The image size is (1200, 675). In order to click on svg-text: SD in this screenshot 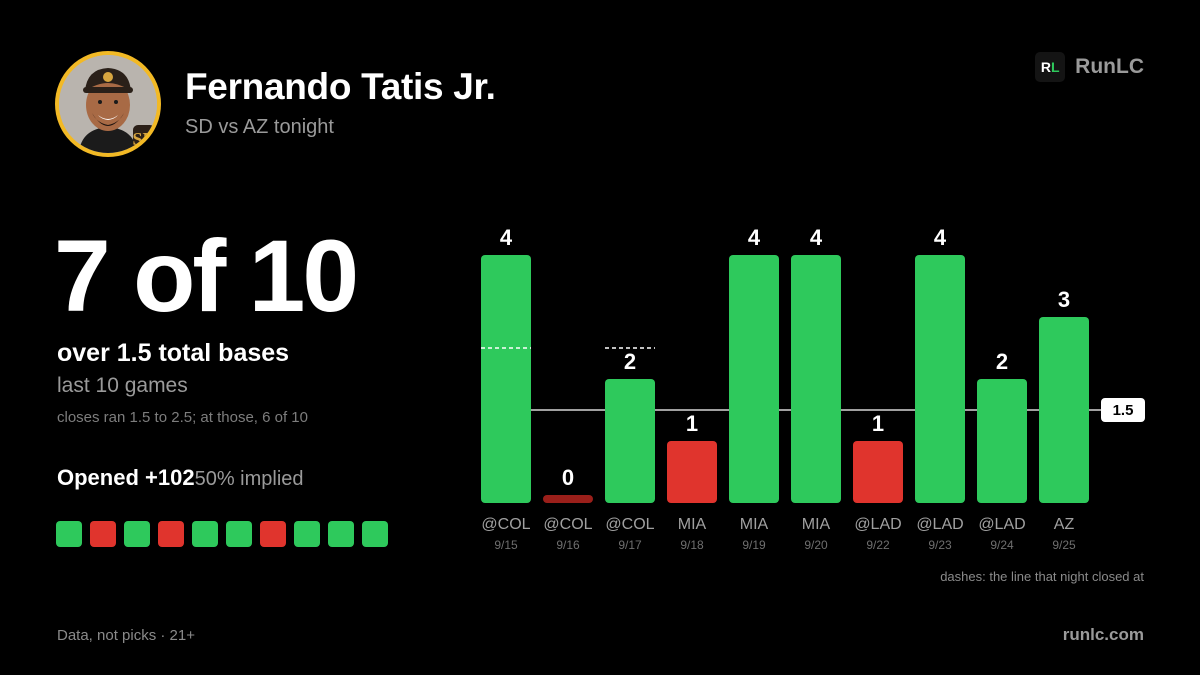, I will do `click(143, 139)`.